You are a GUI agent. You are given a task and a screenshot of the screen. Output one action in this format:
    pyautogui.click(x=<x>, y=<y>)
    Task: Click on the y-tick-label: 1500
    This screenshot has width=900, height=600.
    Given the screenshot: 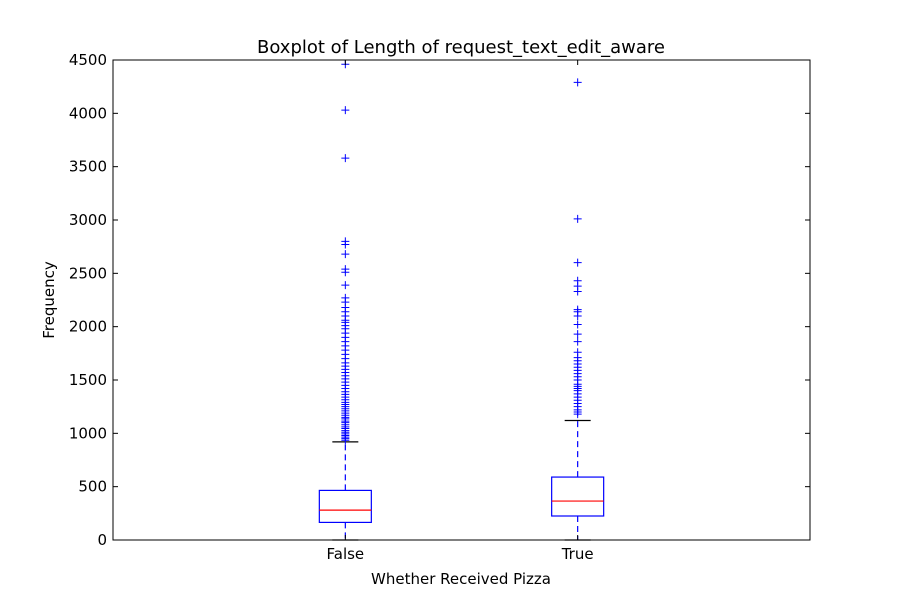 What is the action you would take?
    pyautogui.click(x=88, y=380)
    